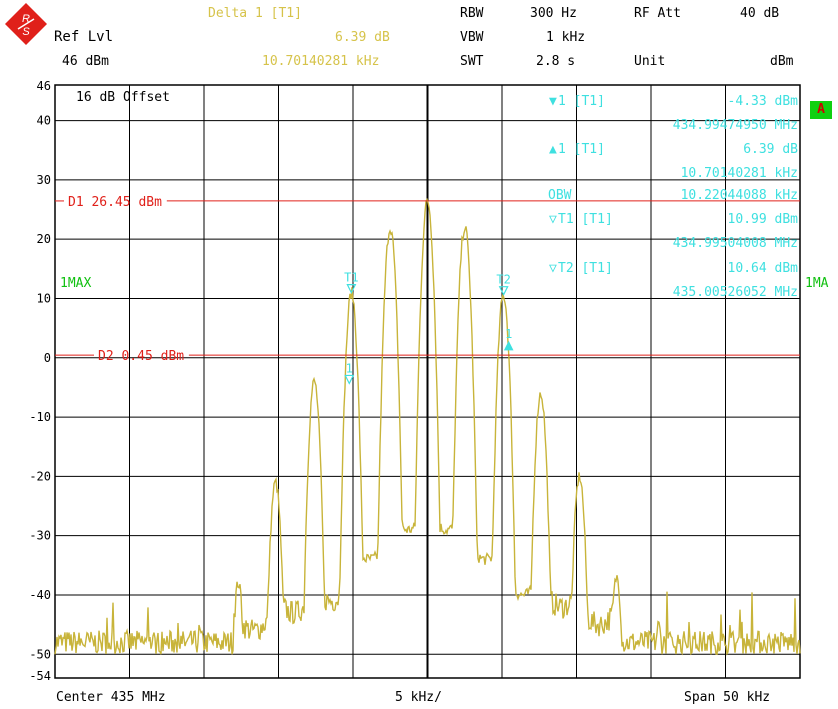 This screenshot has height=709, width=838. Describe the element at coordinates (585, 268) in the screenshot. I see `marker-table-name: T2 [T1]` at that location.